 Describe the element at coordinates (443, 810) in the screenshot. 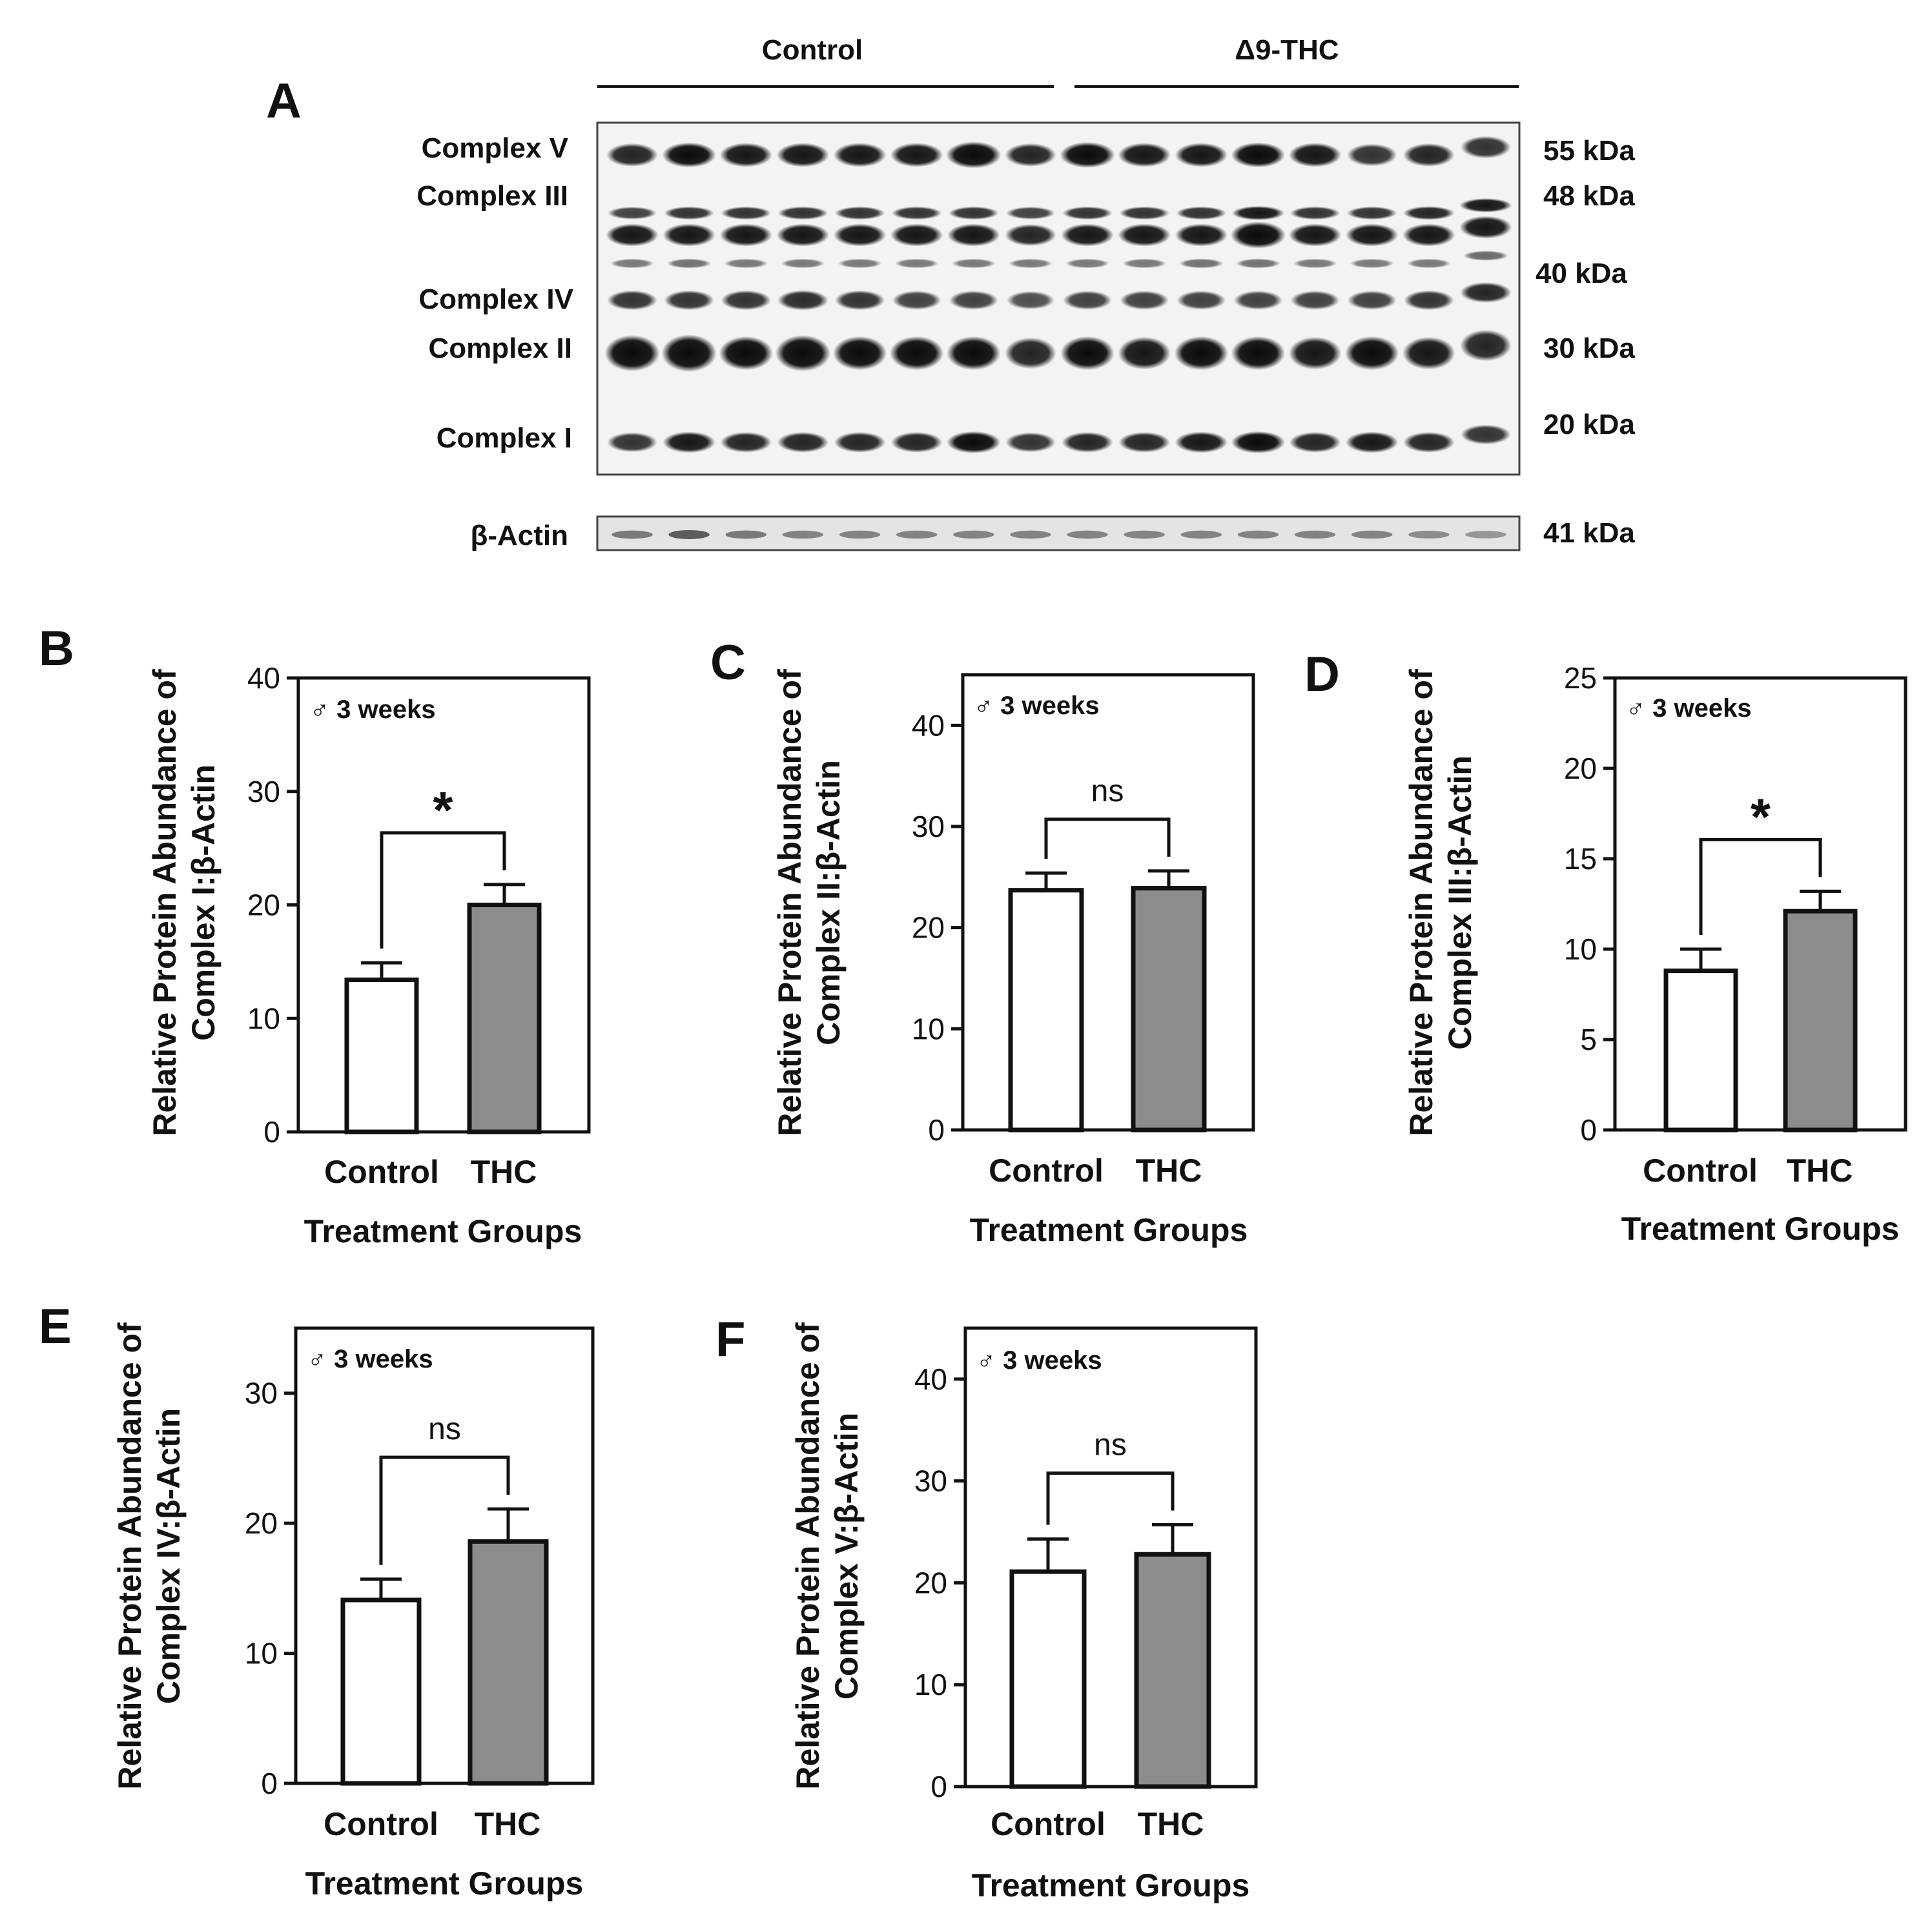

I see `significance-label: *` at that location.